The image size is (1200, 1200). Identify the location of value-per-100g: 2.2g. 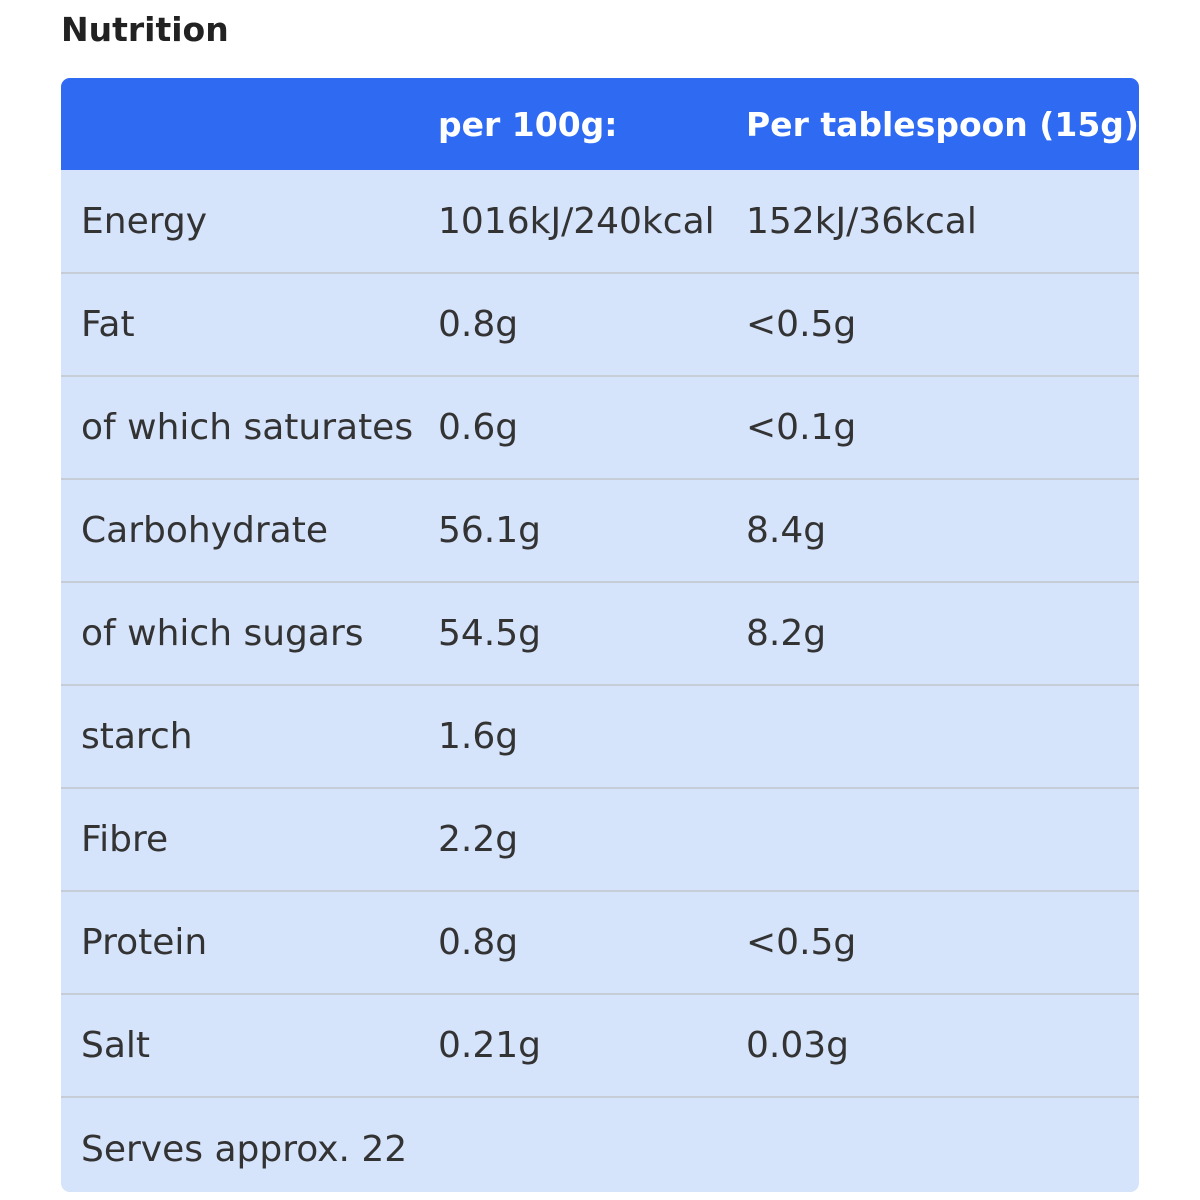
(572, 840).